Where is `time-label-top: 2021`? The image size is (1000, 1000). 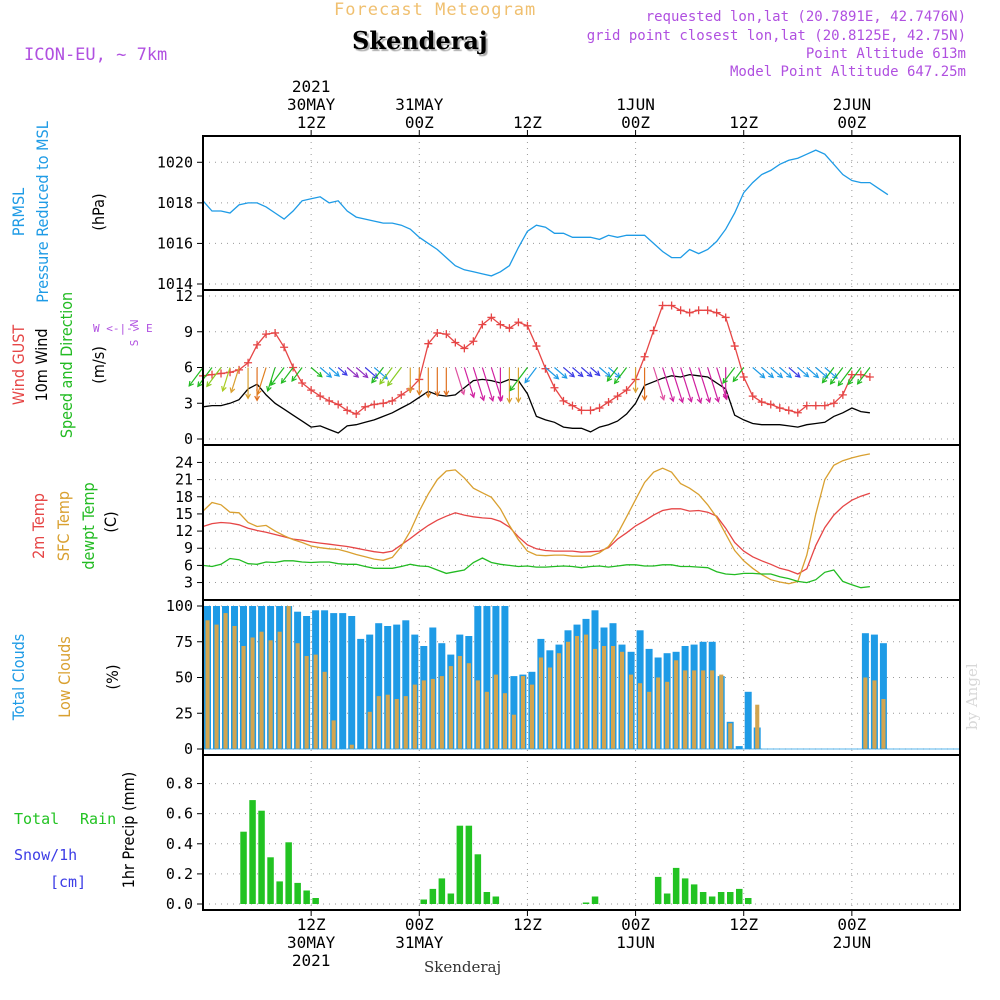 time-label-top: 2021 is located at coordinates (311, 86).